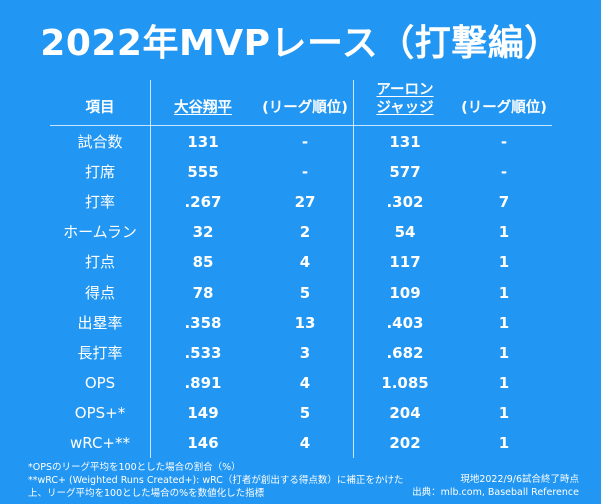 This screenshot has height=504, width=601. What do you see at coordinates (405, 172) in the screenshot?
I see `player2-value: 577` at bounding box center [405, 172].